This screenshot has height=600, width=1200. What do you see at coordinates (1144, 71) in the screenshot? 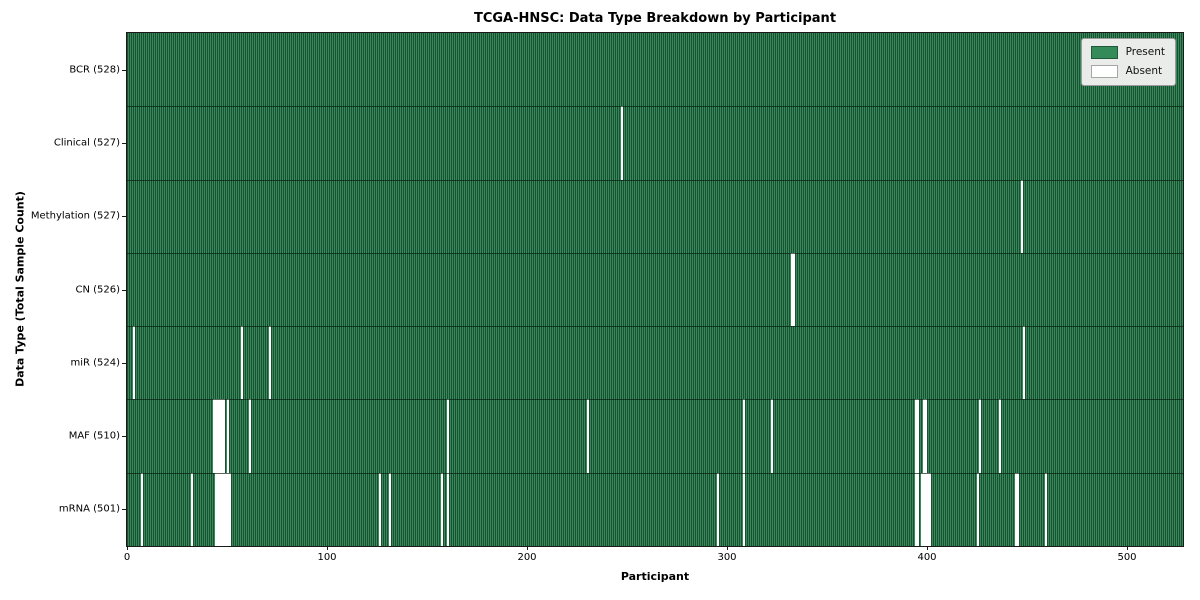
I see `legend-label-absent: Absent` at bounding box center [1144, 71].